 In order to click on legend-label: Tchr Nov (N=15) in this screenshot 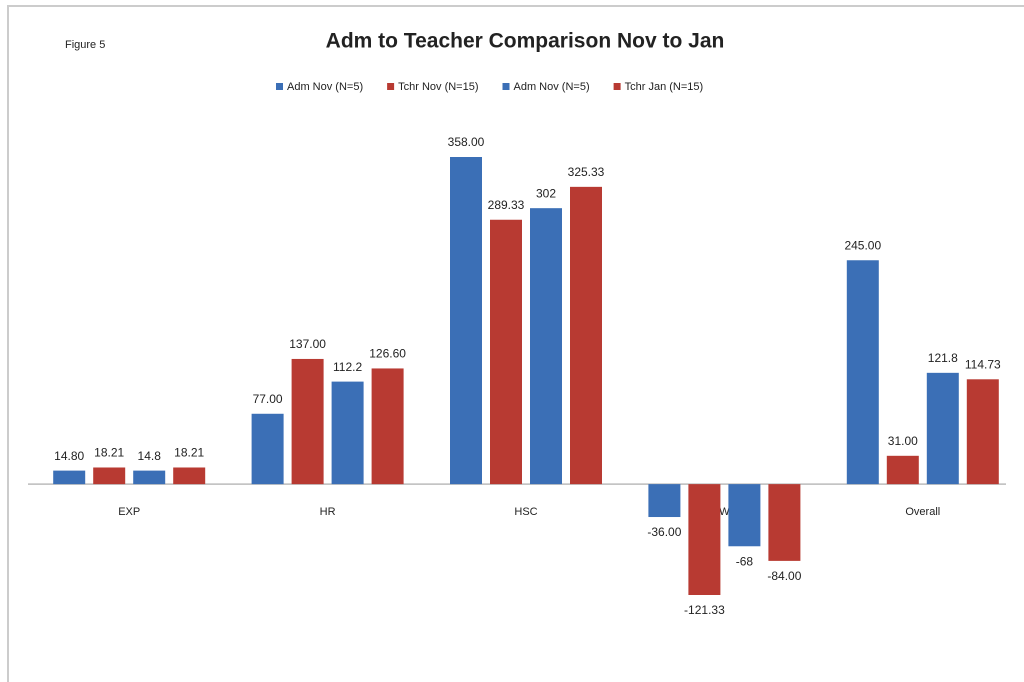, I will do `click(438, 87)`.